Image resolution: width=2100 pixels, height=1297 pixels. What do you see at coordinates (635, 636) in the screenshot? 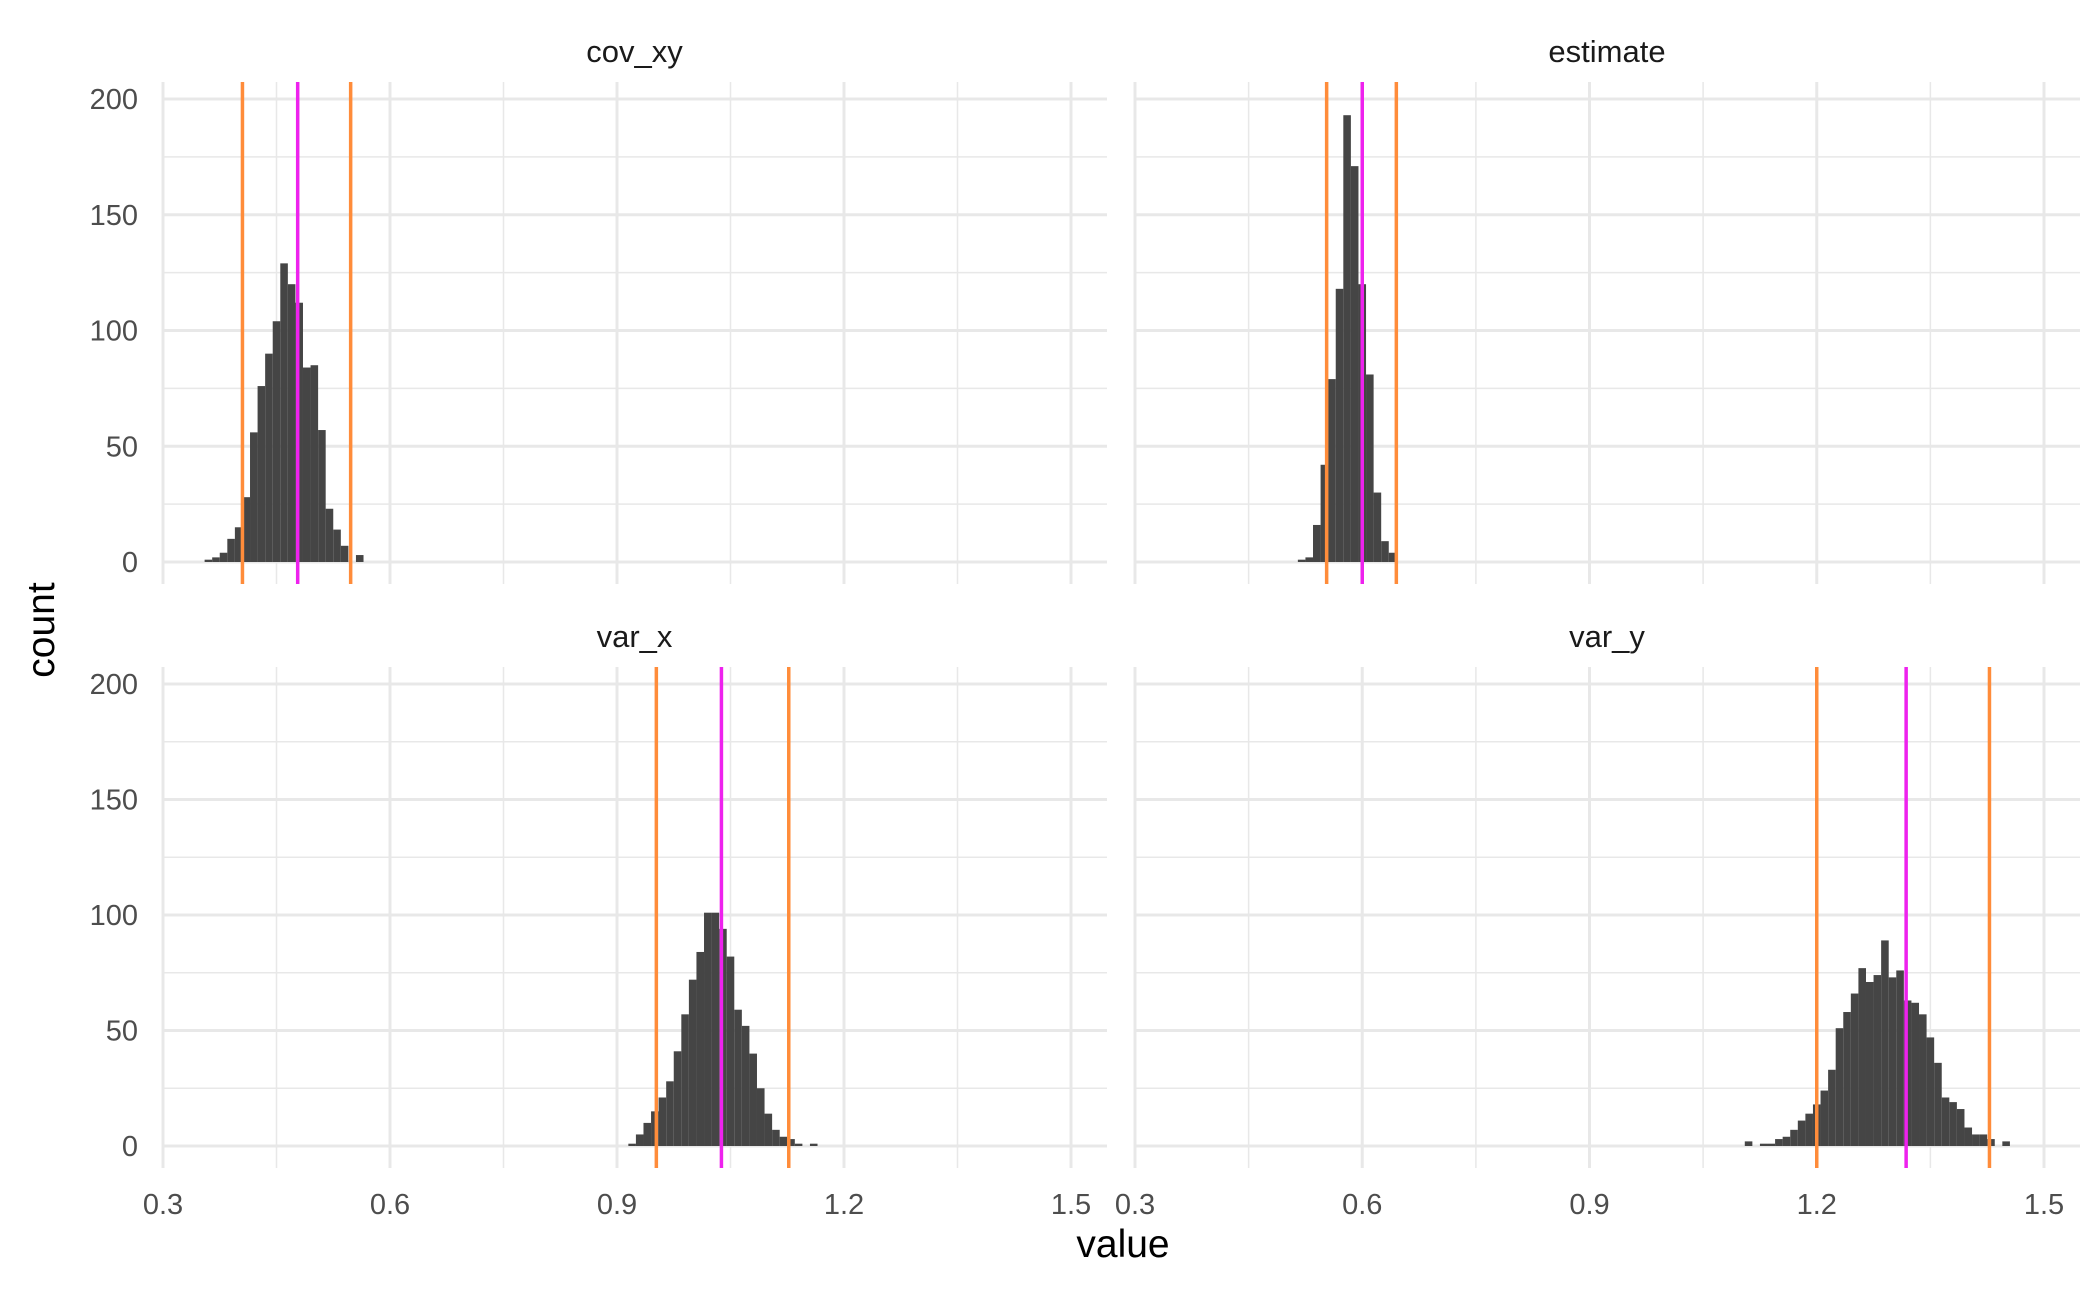
I see `facet-label: var_x` at bounding box center [635, 636].